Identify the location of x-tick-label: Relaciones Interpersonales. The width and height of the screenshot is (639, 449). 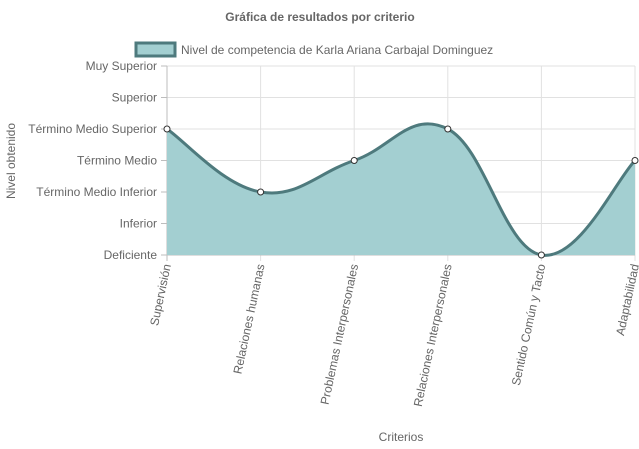
(433, 335).